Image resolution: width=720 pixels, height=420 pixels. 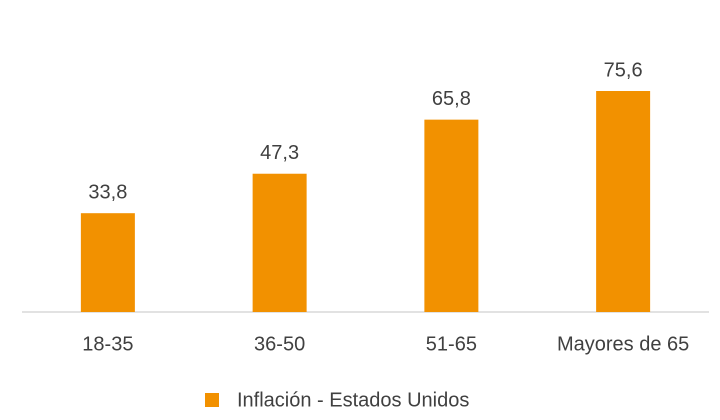 What do you see at coordinates (107, 192) in the screenshot?
I see `value-label: 33,8` at bounding box center [107, 192].